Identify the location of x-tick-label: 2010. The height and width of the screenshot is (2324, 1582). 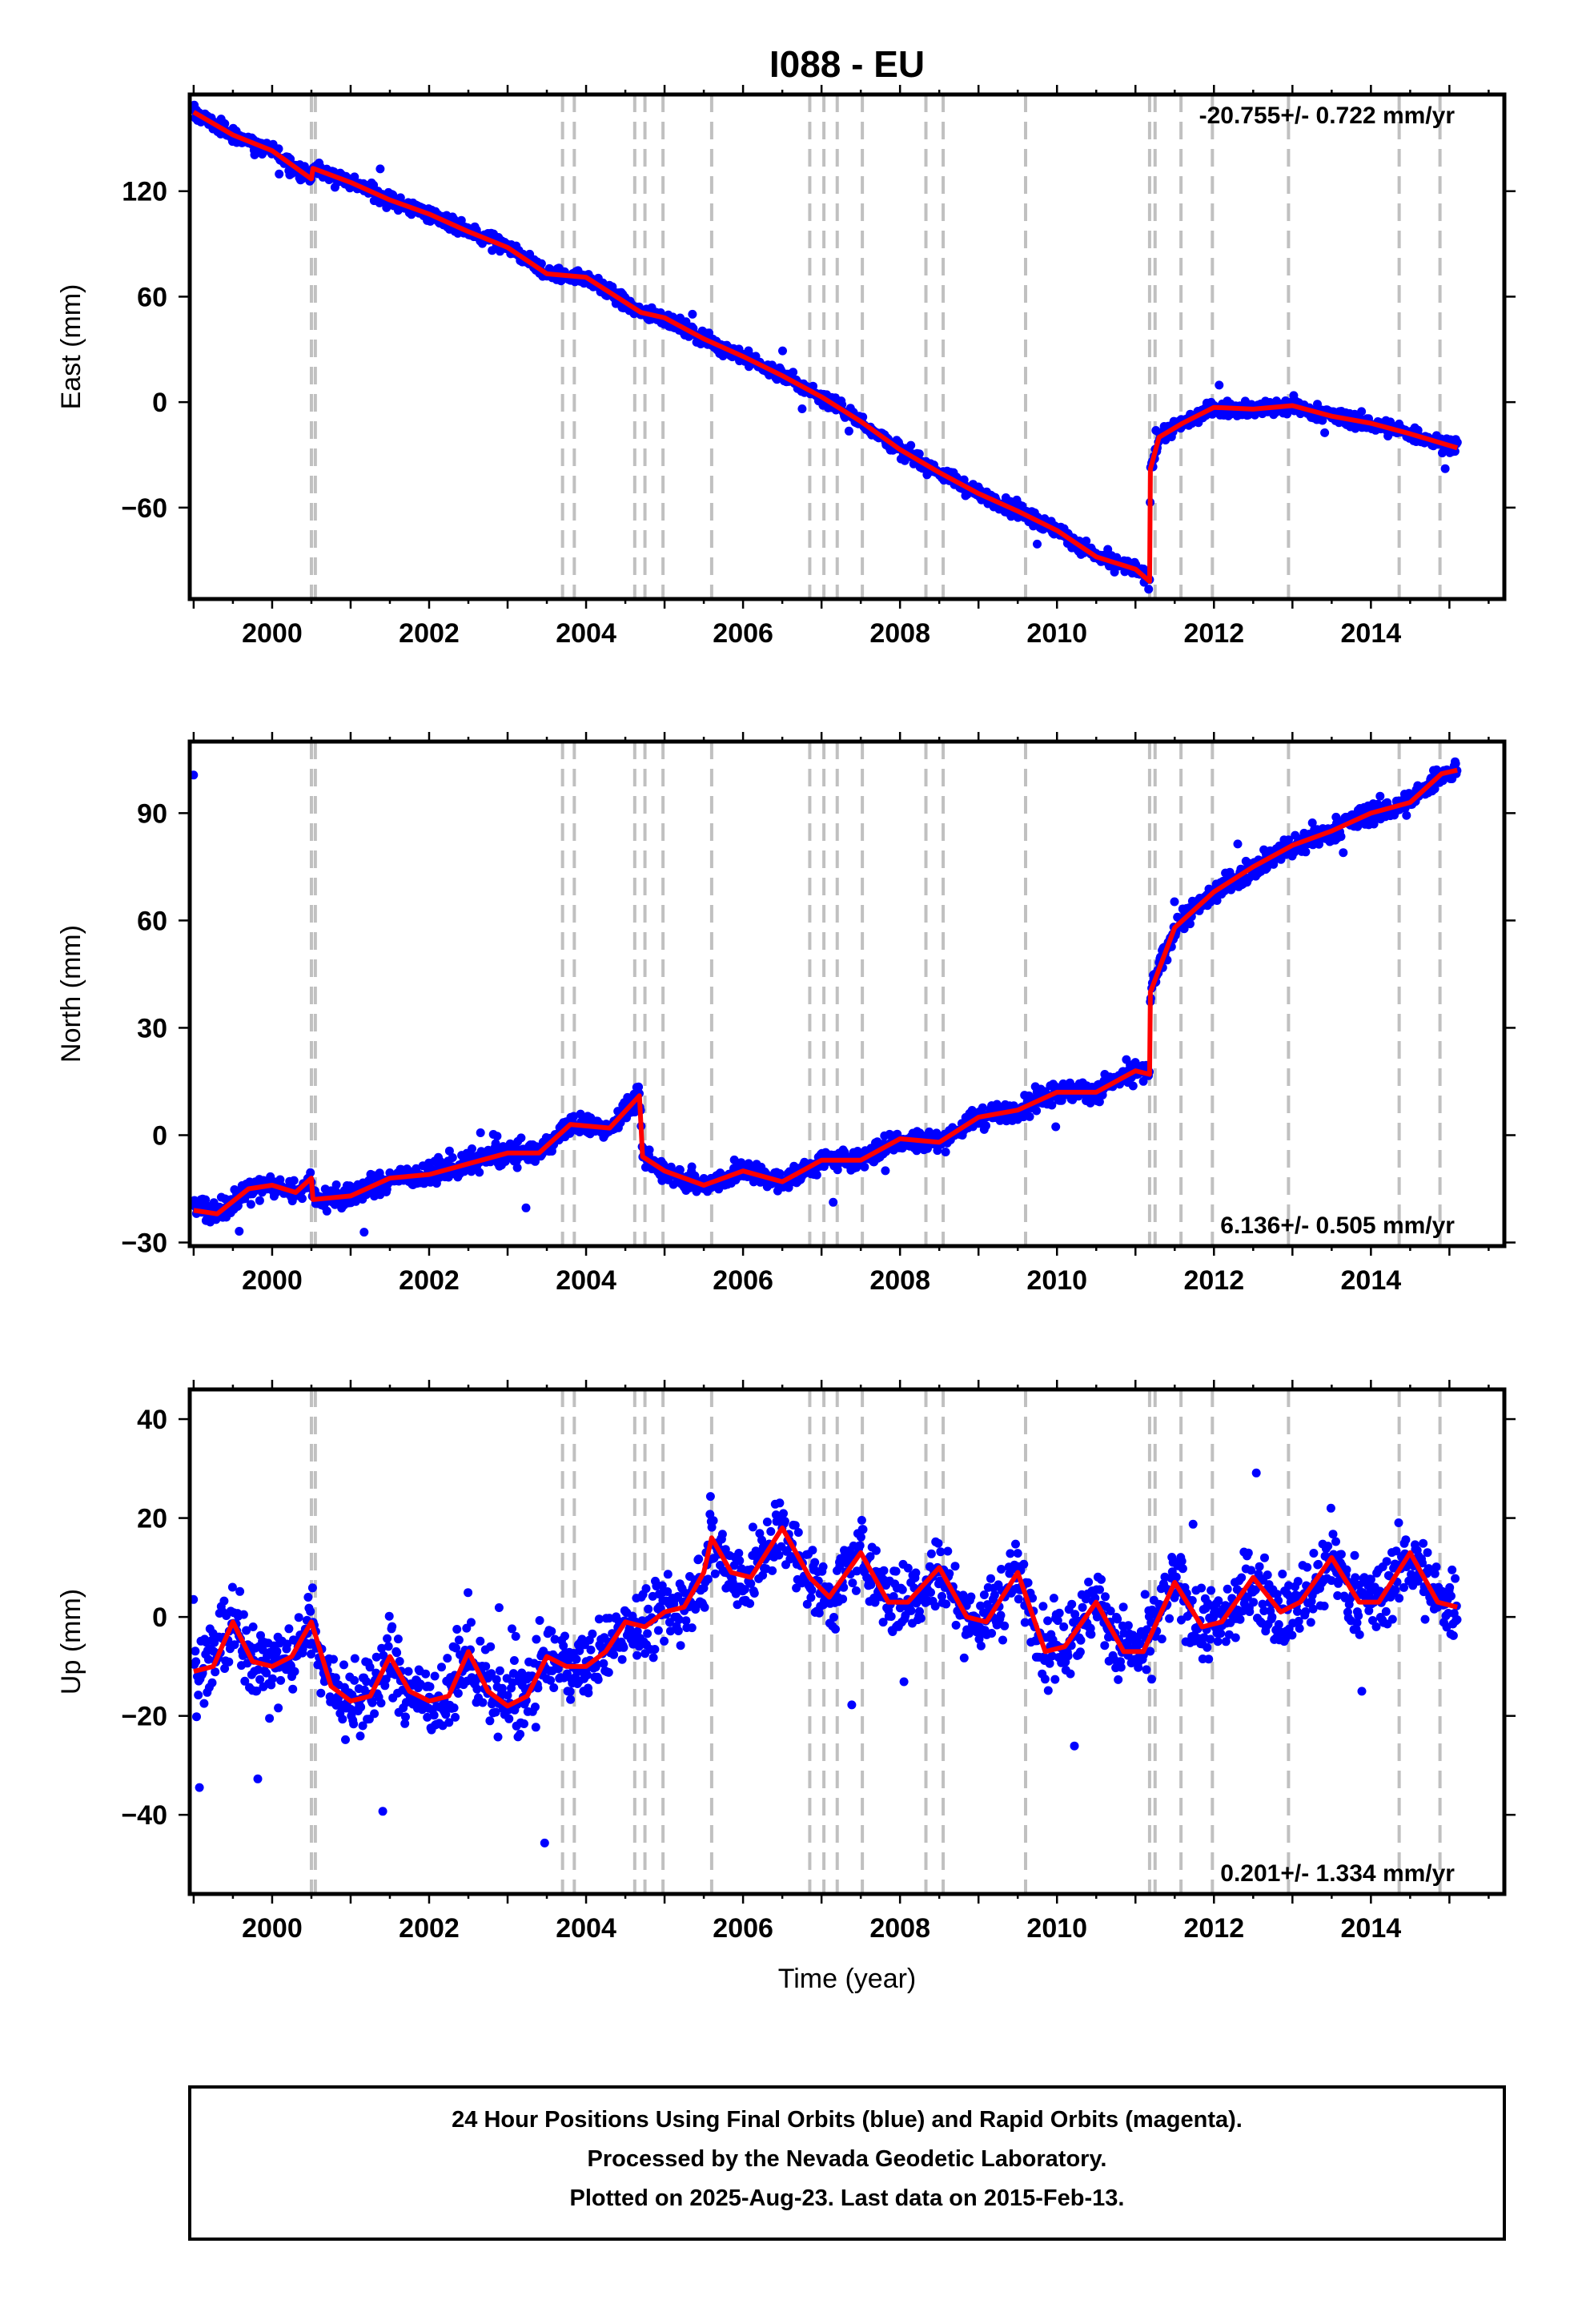
(1056, 633).